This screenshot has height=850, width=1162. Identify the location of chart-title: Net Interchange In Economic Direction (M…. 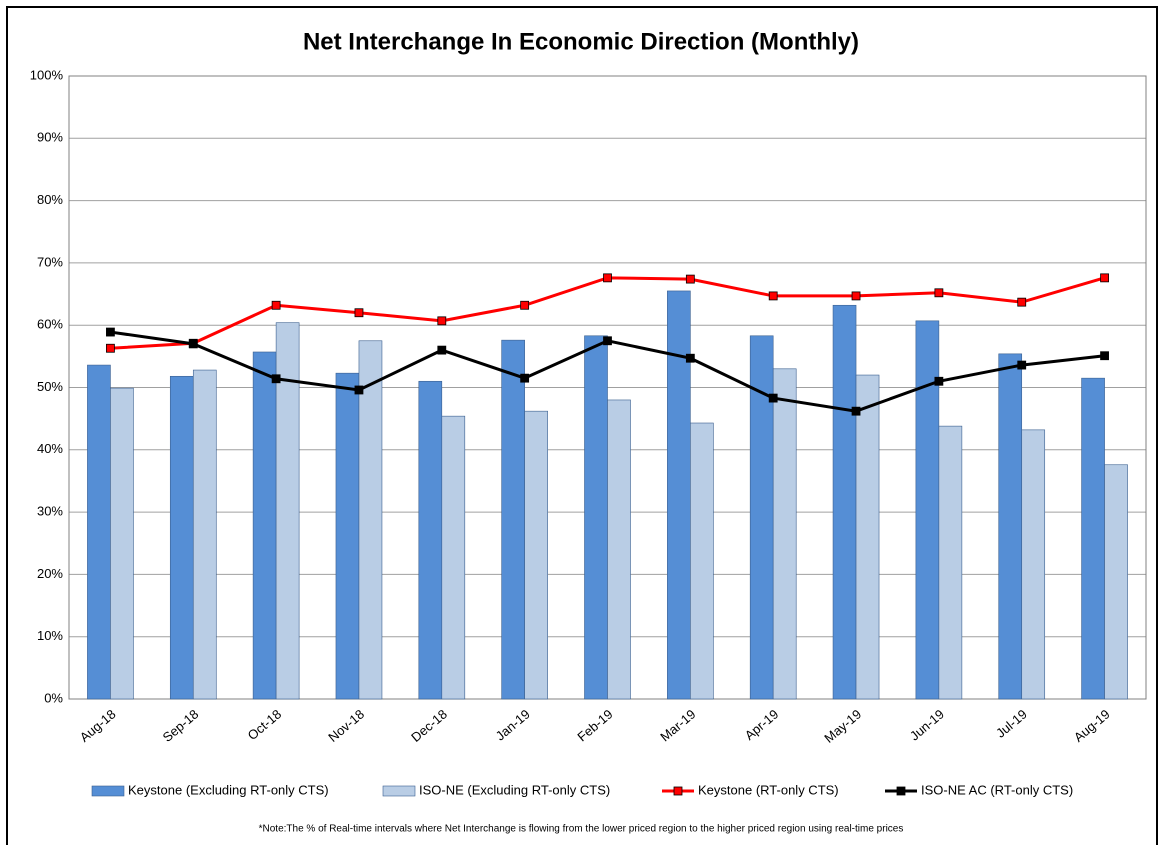
(581, 41).